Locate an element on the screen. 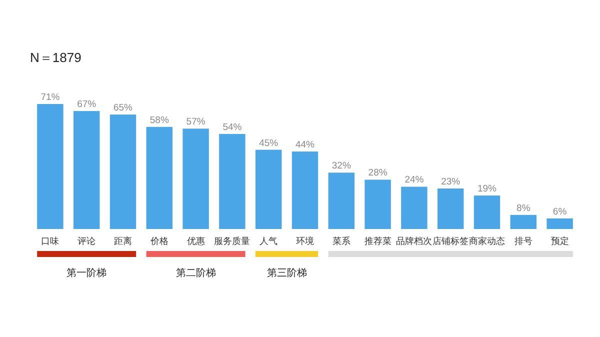  x-tick-label: 排号 is located at coordinates (523, 241).